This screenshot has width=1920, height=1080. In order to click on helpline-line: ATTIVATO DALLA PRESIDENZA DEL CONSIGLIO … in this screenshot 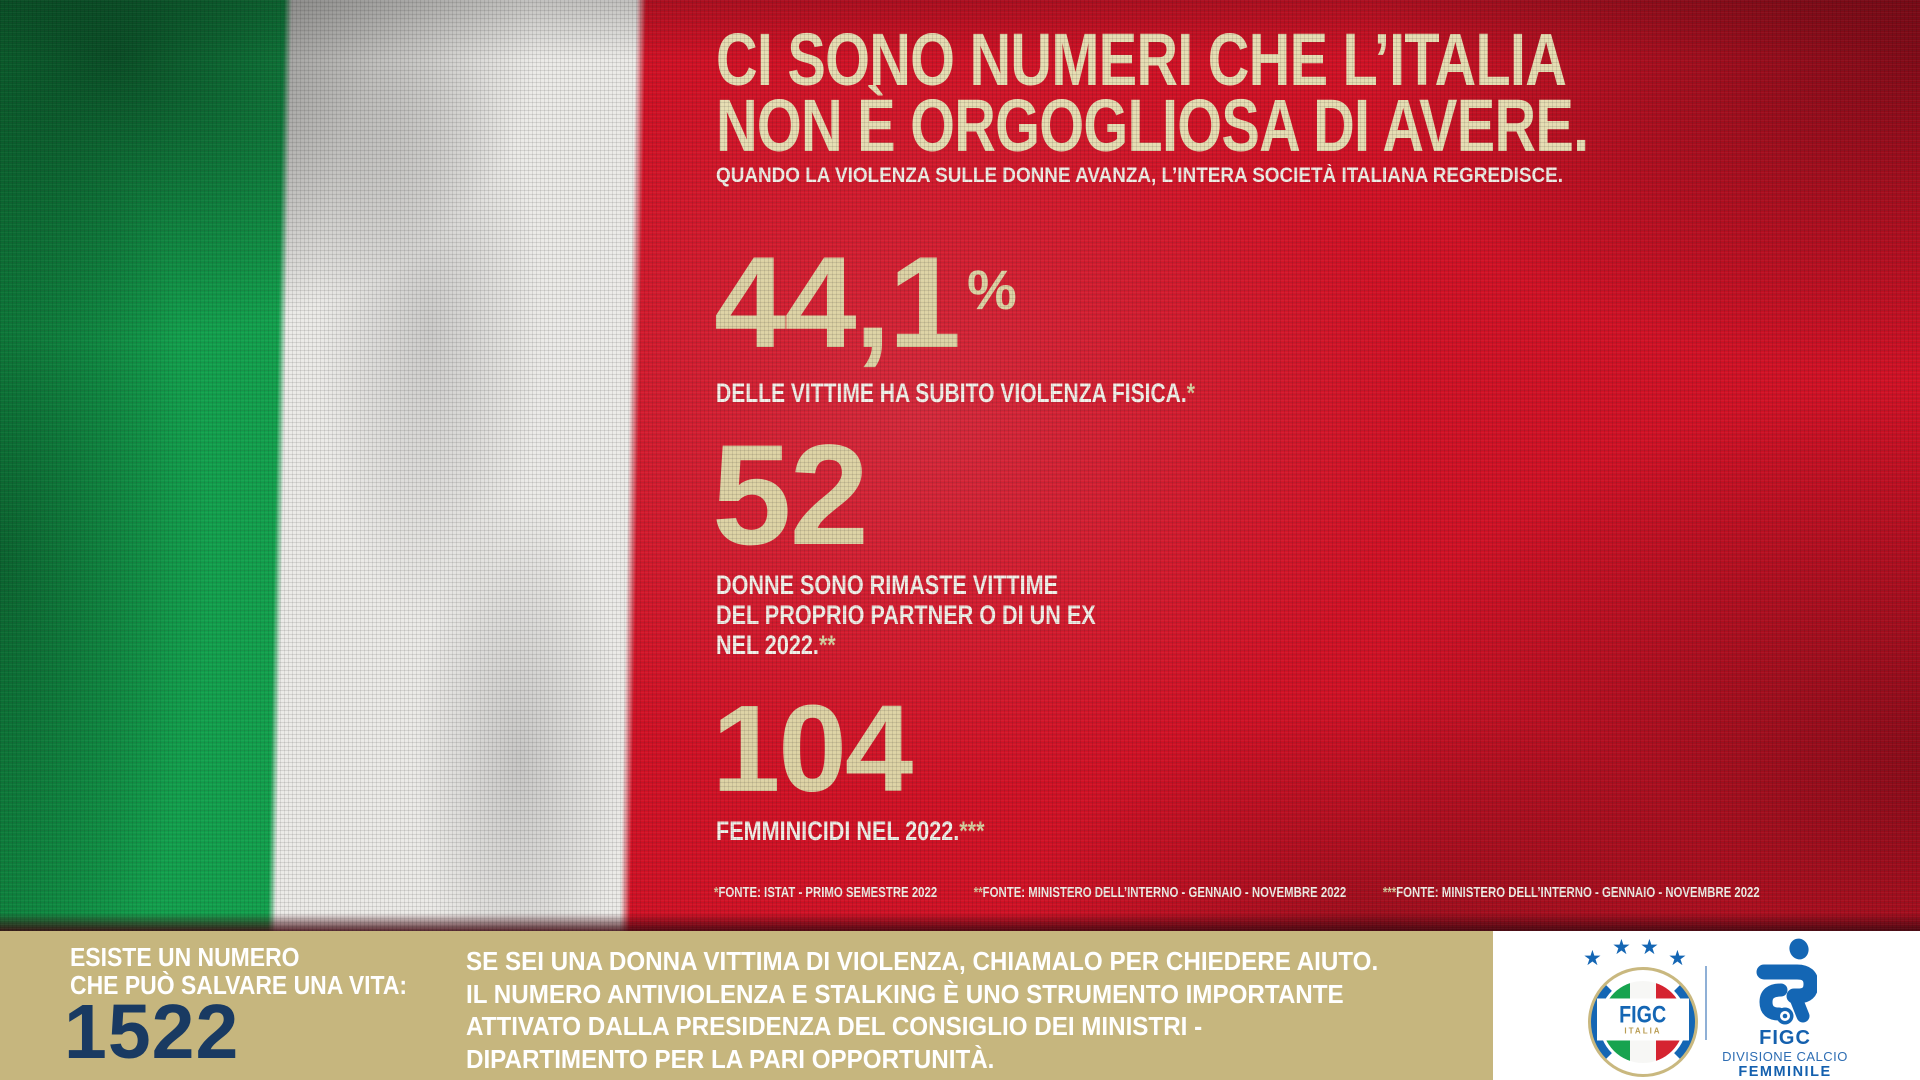, I will do `click(834, 1026)`.